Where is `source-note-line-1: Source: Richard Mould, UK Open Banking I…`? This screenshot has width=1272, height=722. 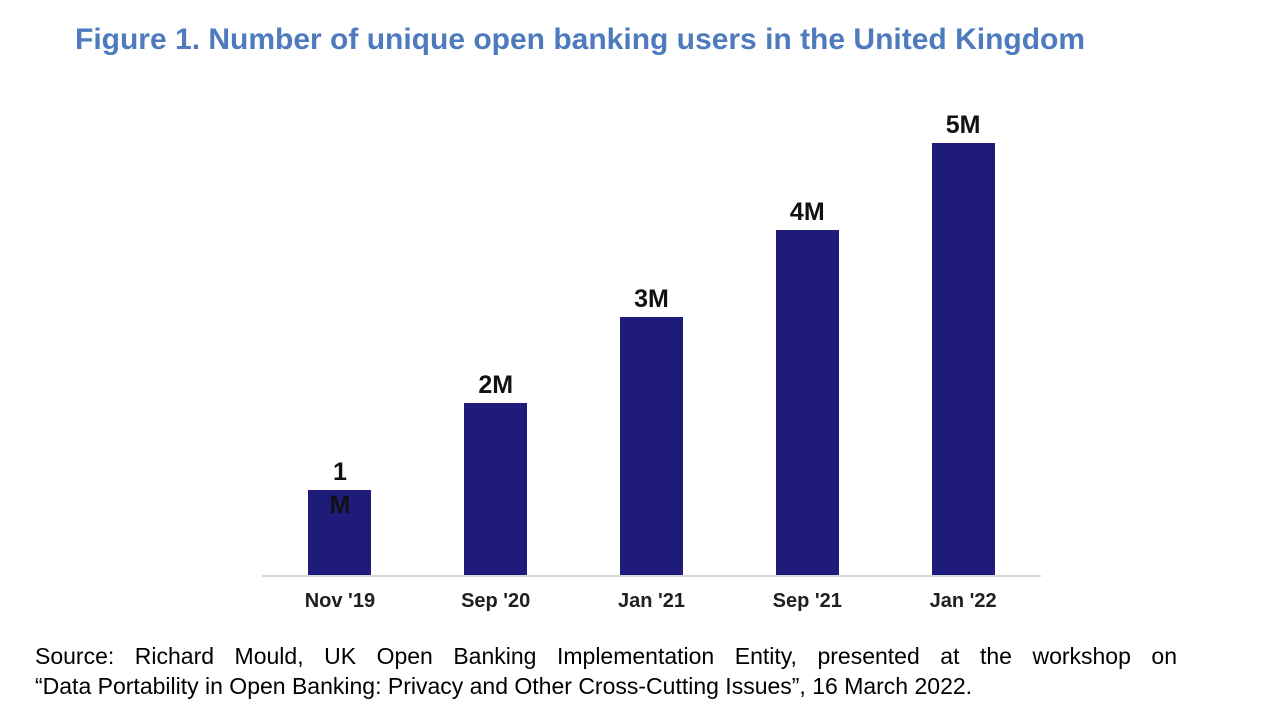 source-note-line-1: Source: Richard Mould, UK Open Banking I… is located at coordinates (606, 656).